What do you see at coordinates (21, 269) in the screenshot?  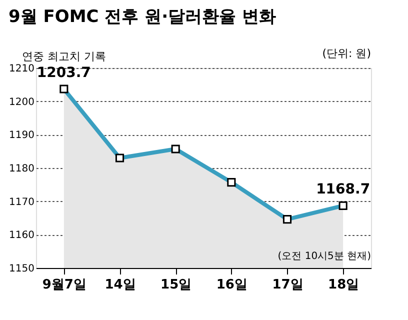 I see `y-tick-label: 1150` at bounding box center [21, 269].